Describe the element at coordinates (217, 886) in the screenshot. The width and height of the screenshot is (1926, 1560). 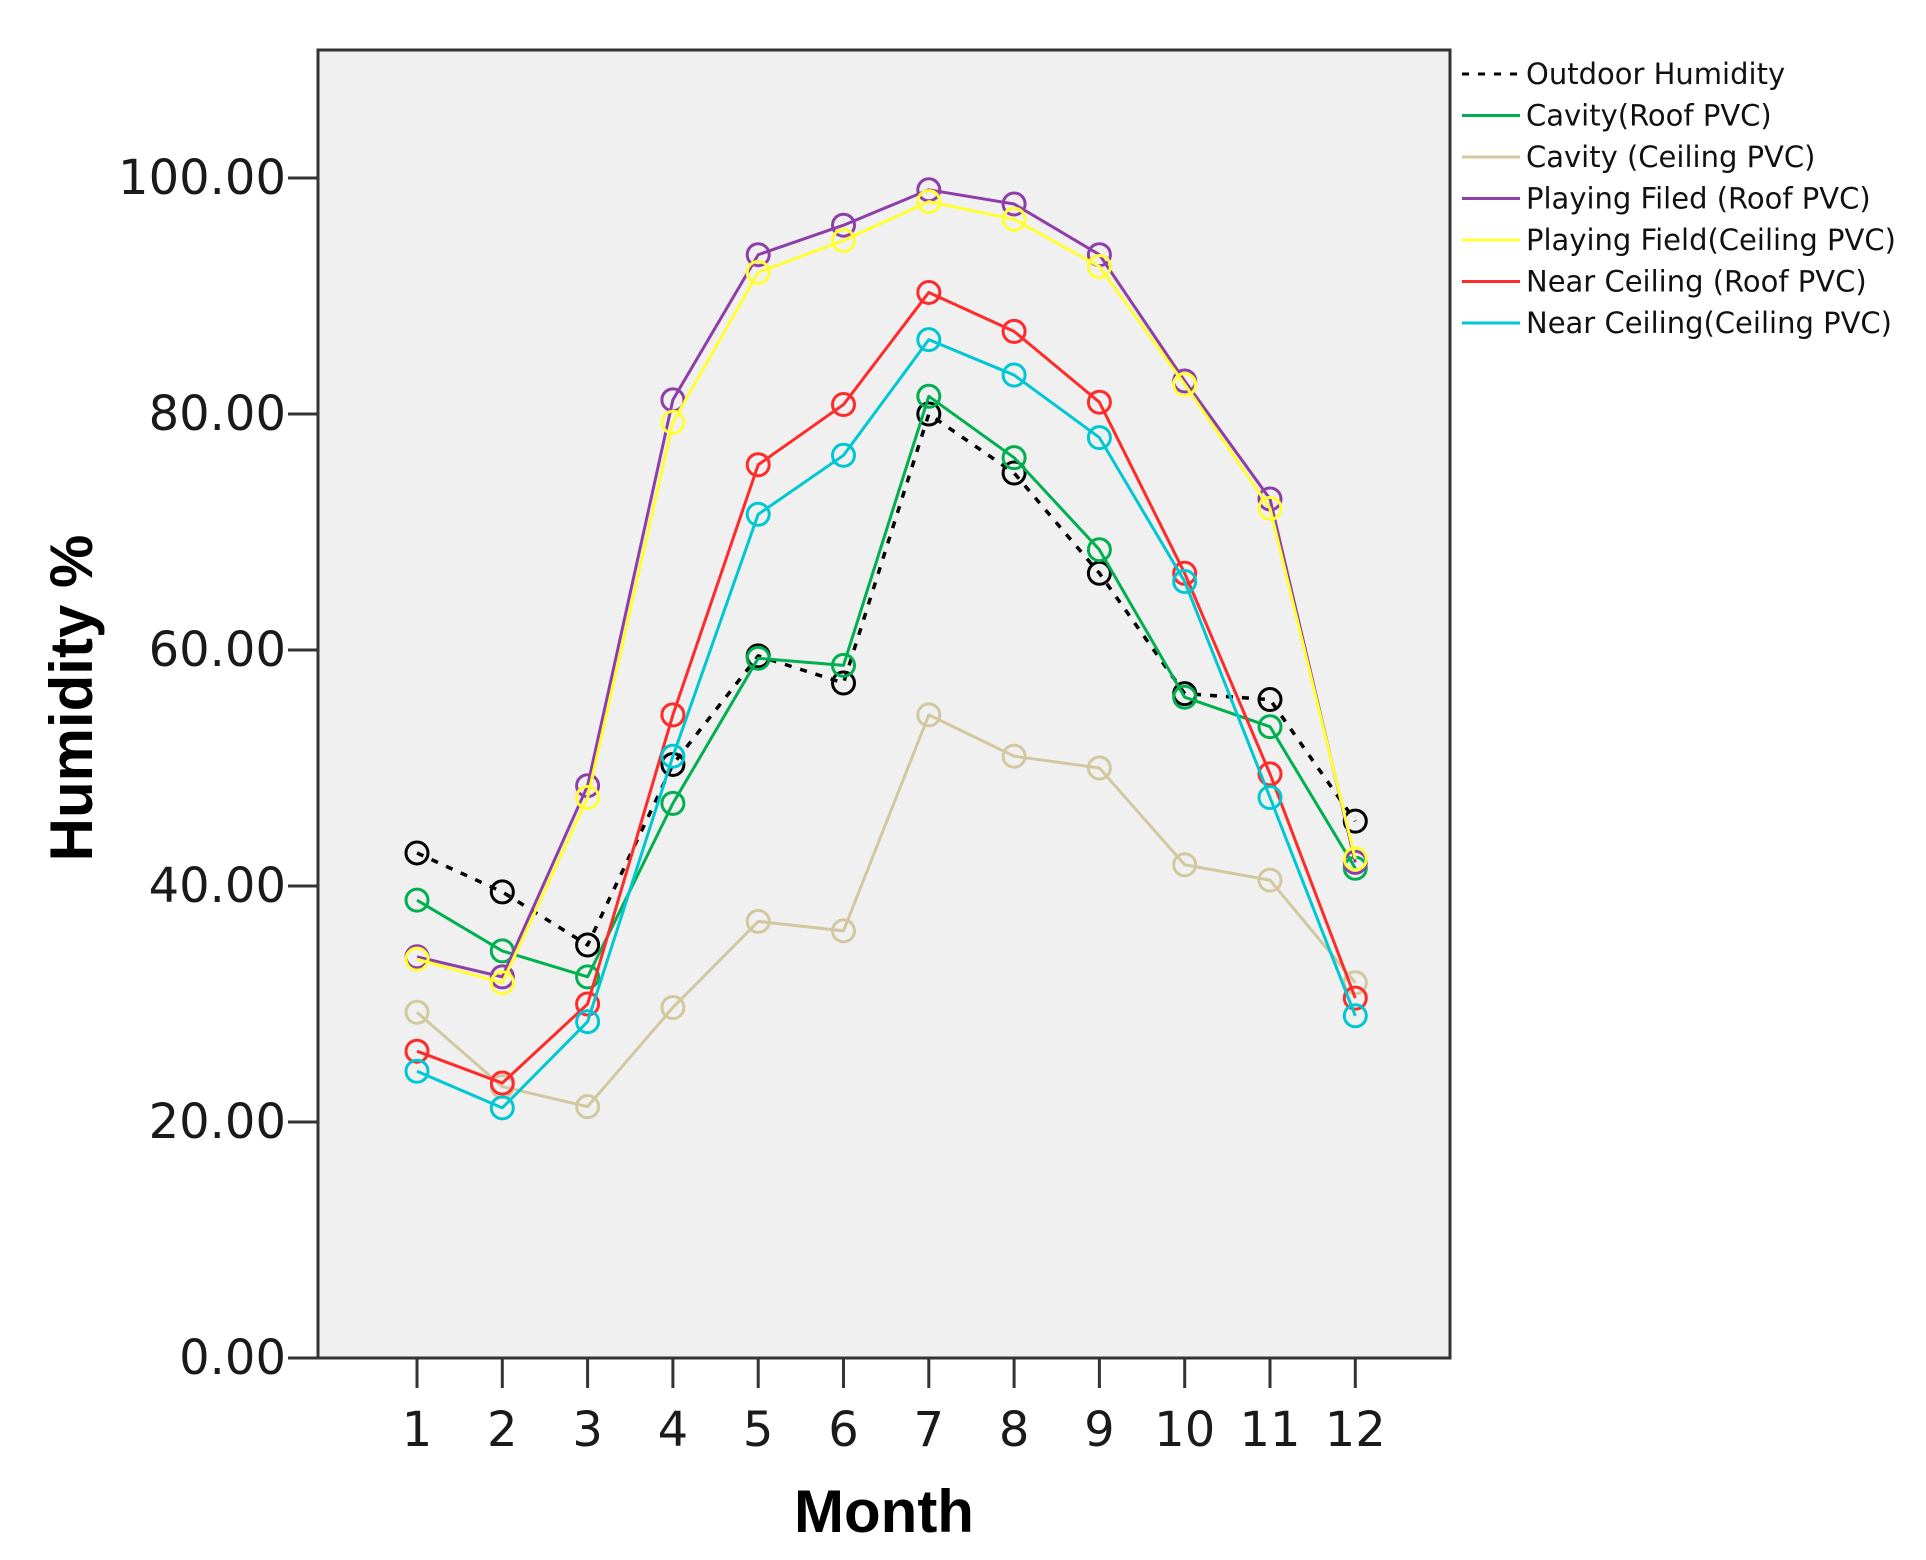
I see `y-tick-label: 40.00` at that location.